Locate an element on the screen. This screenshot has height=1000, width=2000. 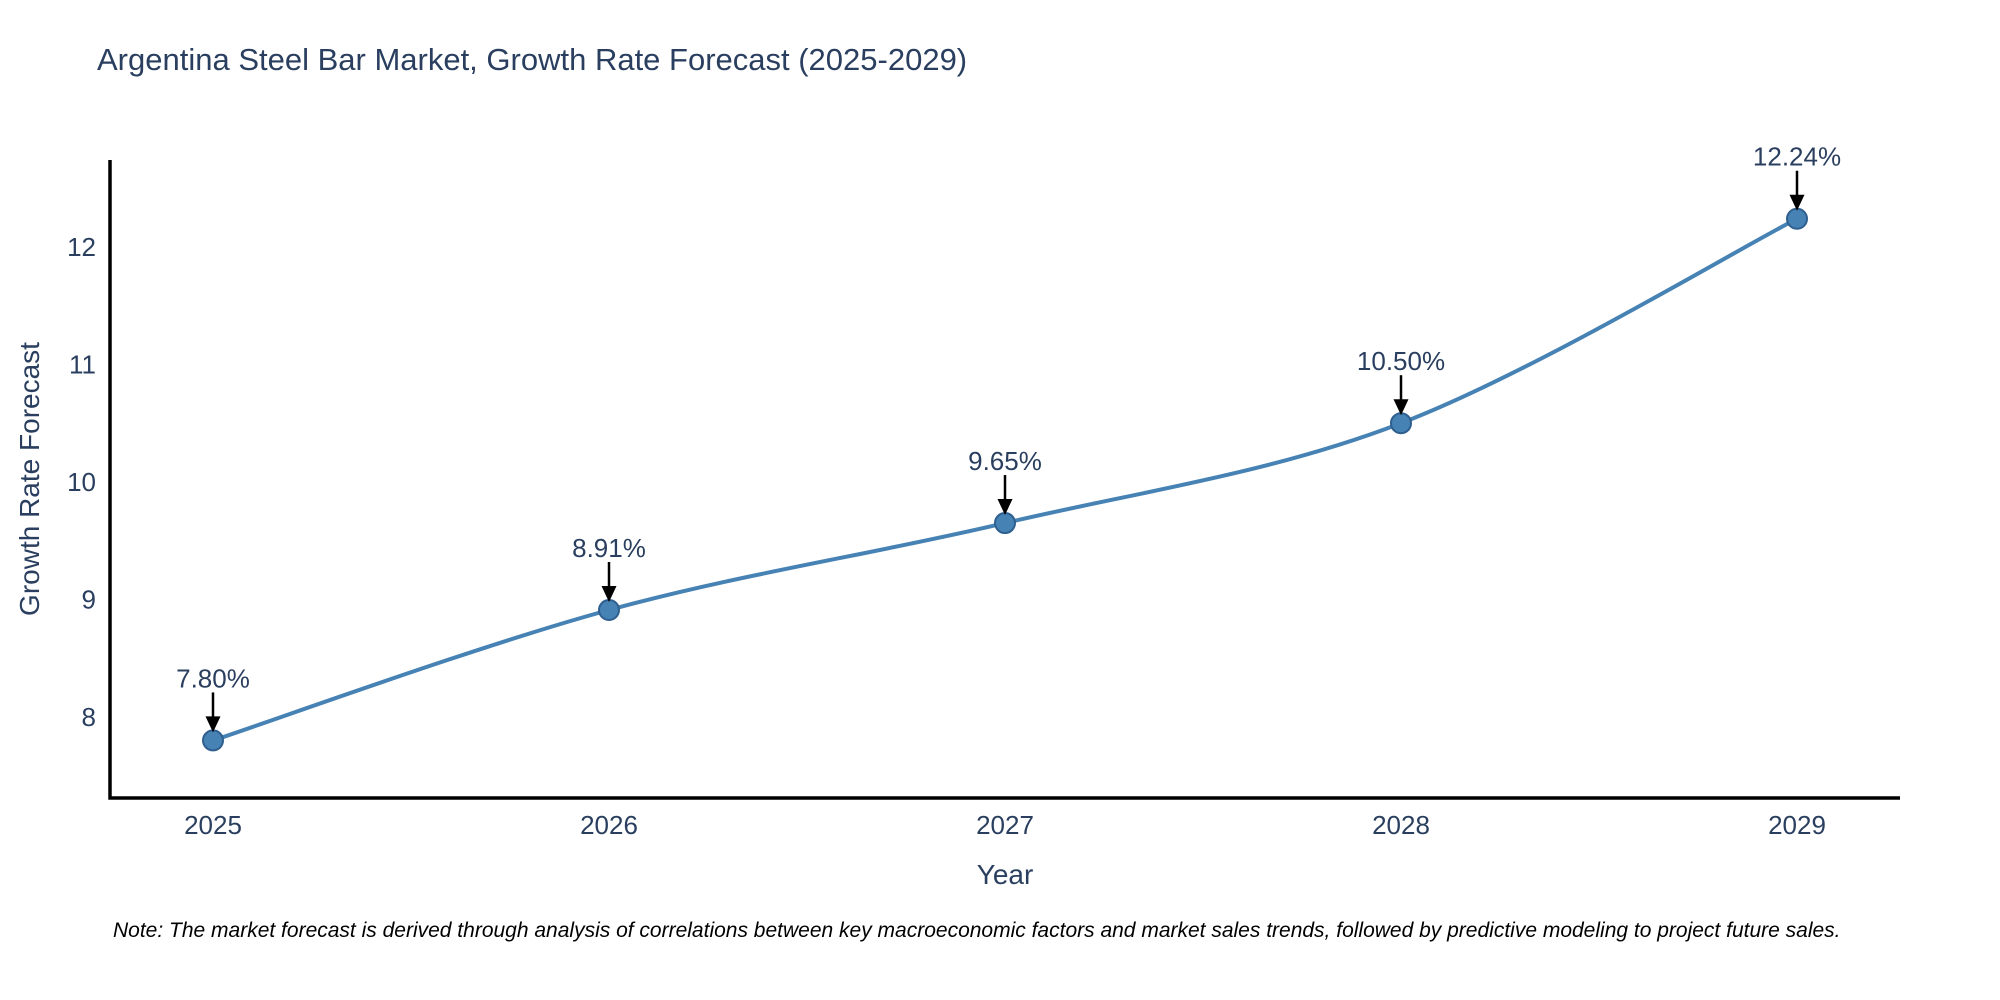
y-tick-label: 10 is located at coordinates (81, 482).